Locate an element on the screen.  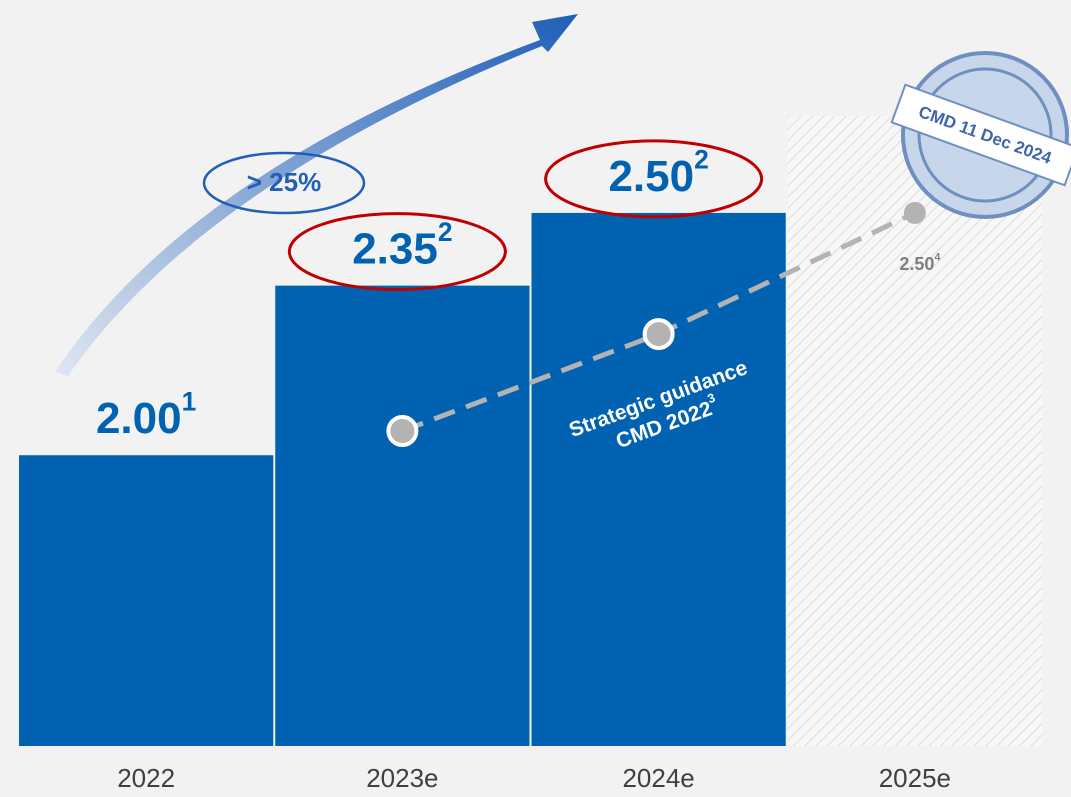
growth-ellipse is located at coordinates (284, 183).